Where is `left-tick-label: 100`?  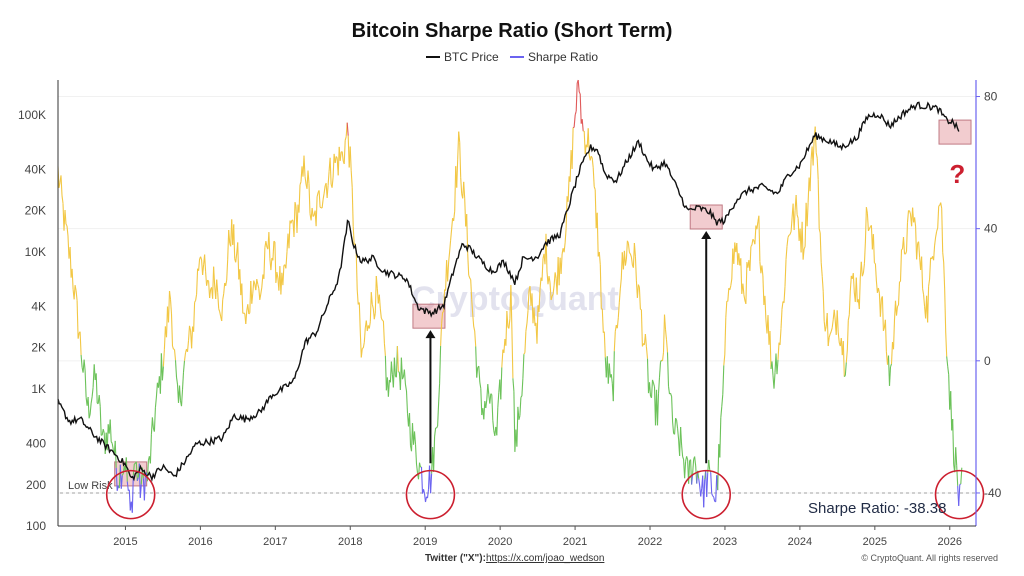
left-tick-label: 100 is located at coordinates (36, 526).